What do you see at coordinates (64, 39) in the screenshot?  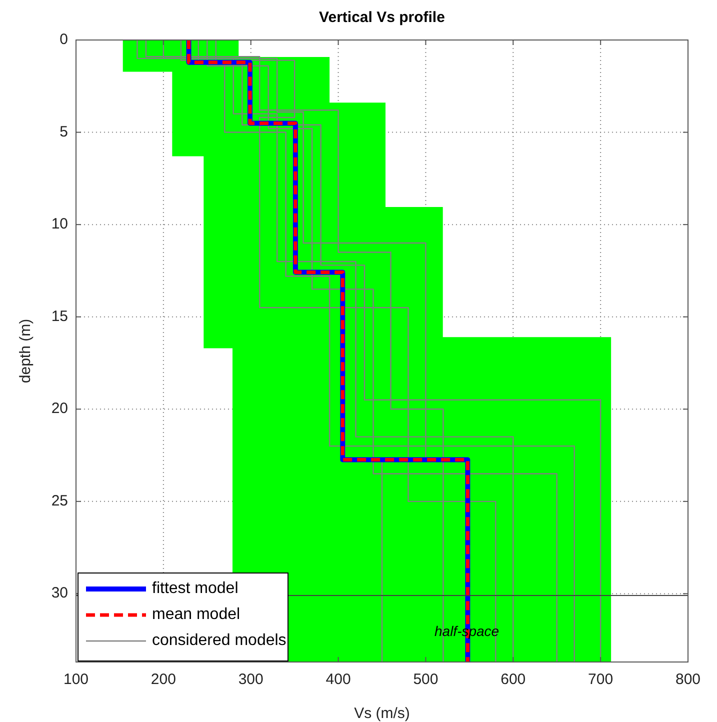 I see `y-tick-label: 0` at bounding box center [64, 39].